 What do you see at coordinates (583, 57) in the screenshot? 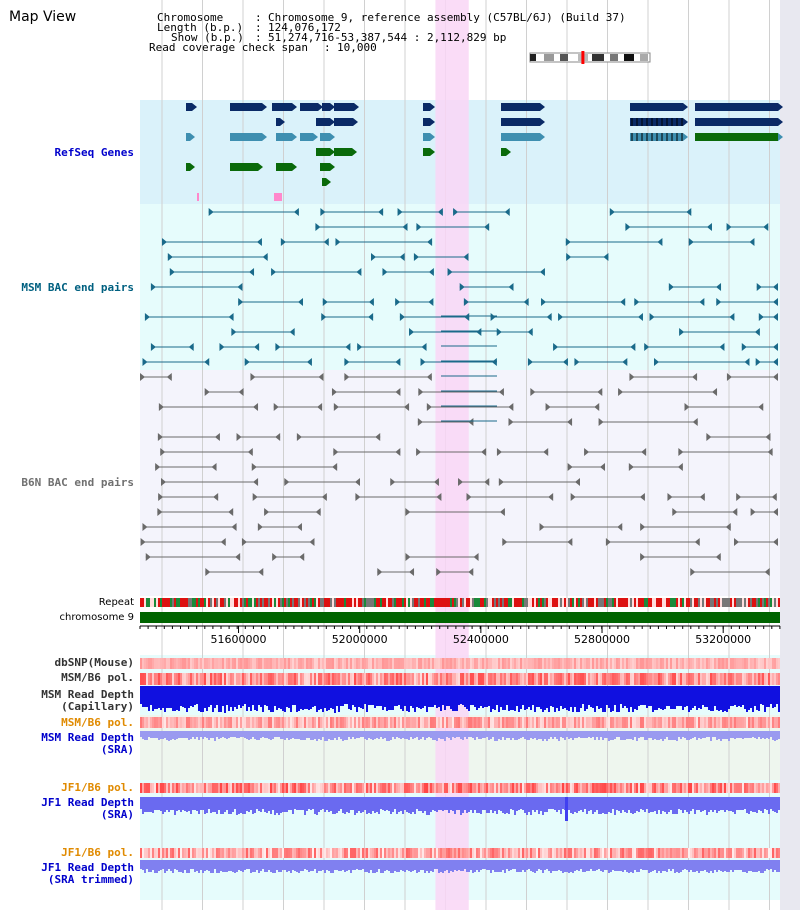
I see `ideogram-selection-marker` at bounding box center [583, 57].